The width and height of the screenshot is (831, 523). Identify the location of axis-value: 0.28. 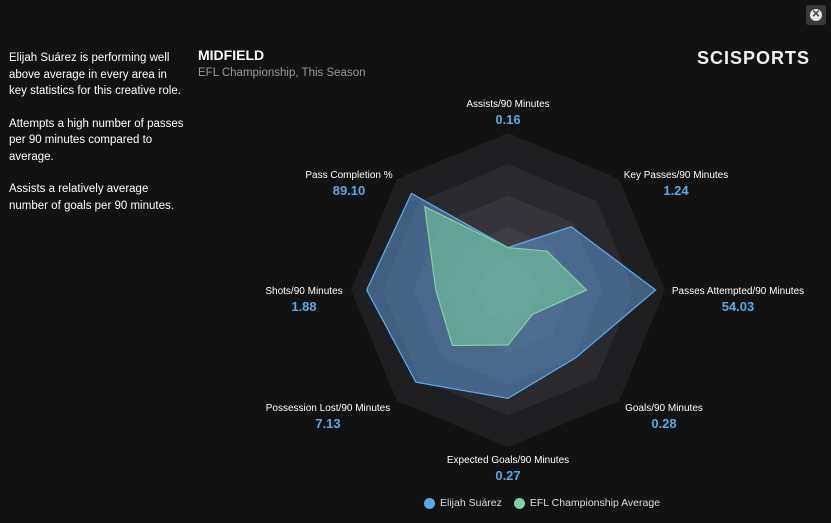
(663, 423).